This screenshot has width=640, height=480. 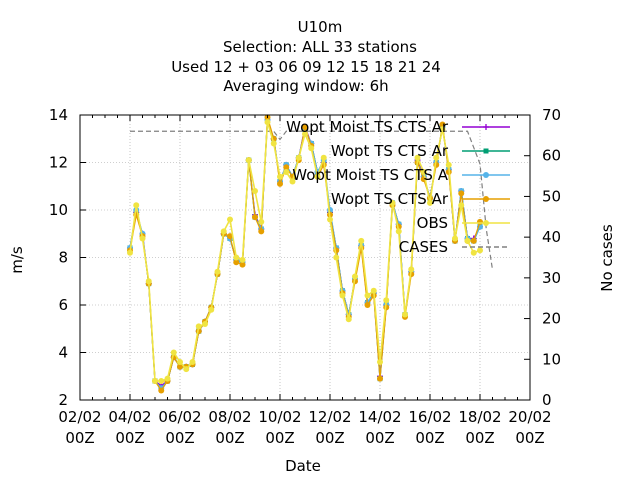 What do you see at coordinates (320, 47) in the screenshot?
I see `title-line-2: Selection: ALL 33 stations` at bounding box center [320, 47].